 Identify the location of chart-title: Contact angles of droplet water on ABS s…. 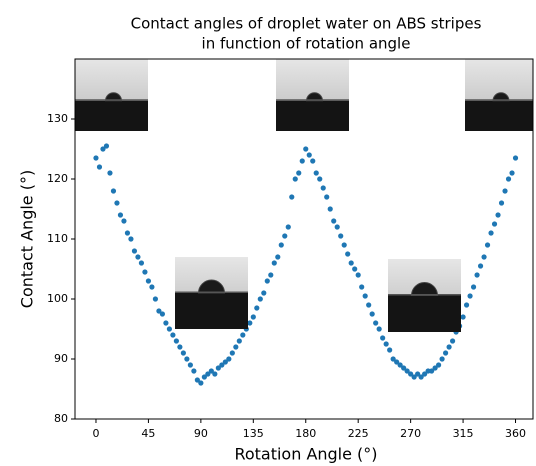
(306, 24).